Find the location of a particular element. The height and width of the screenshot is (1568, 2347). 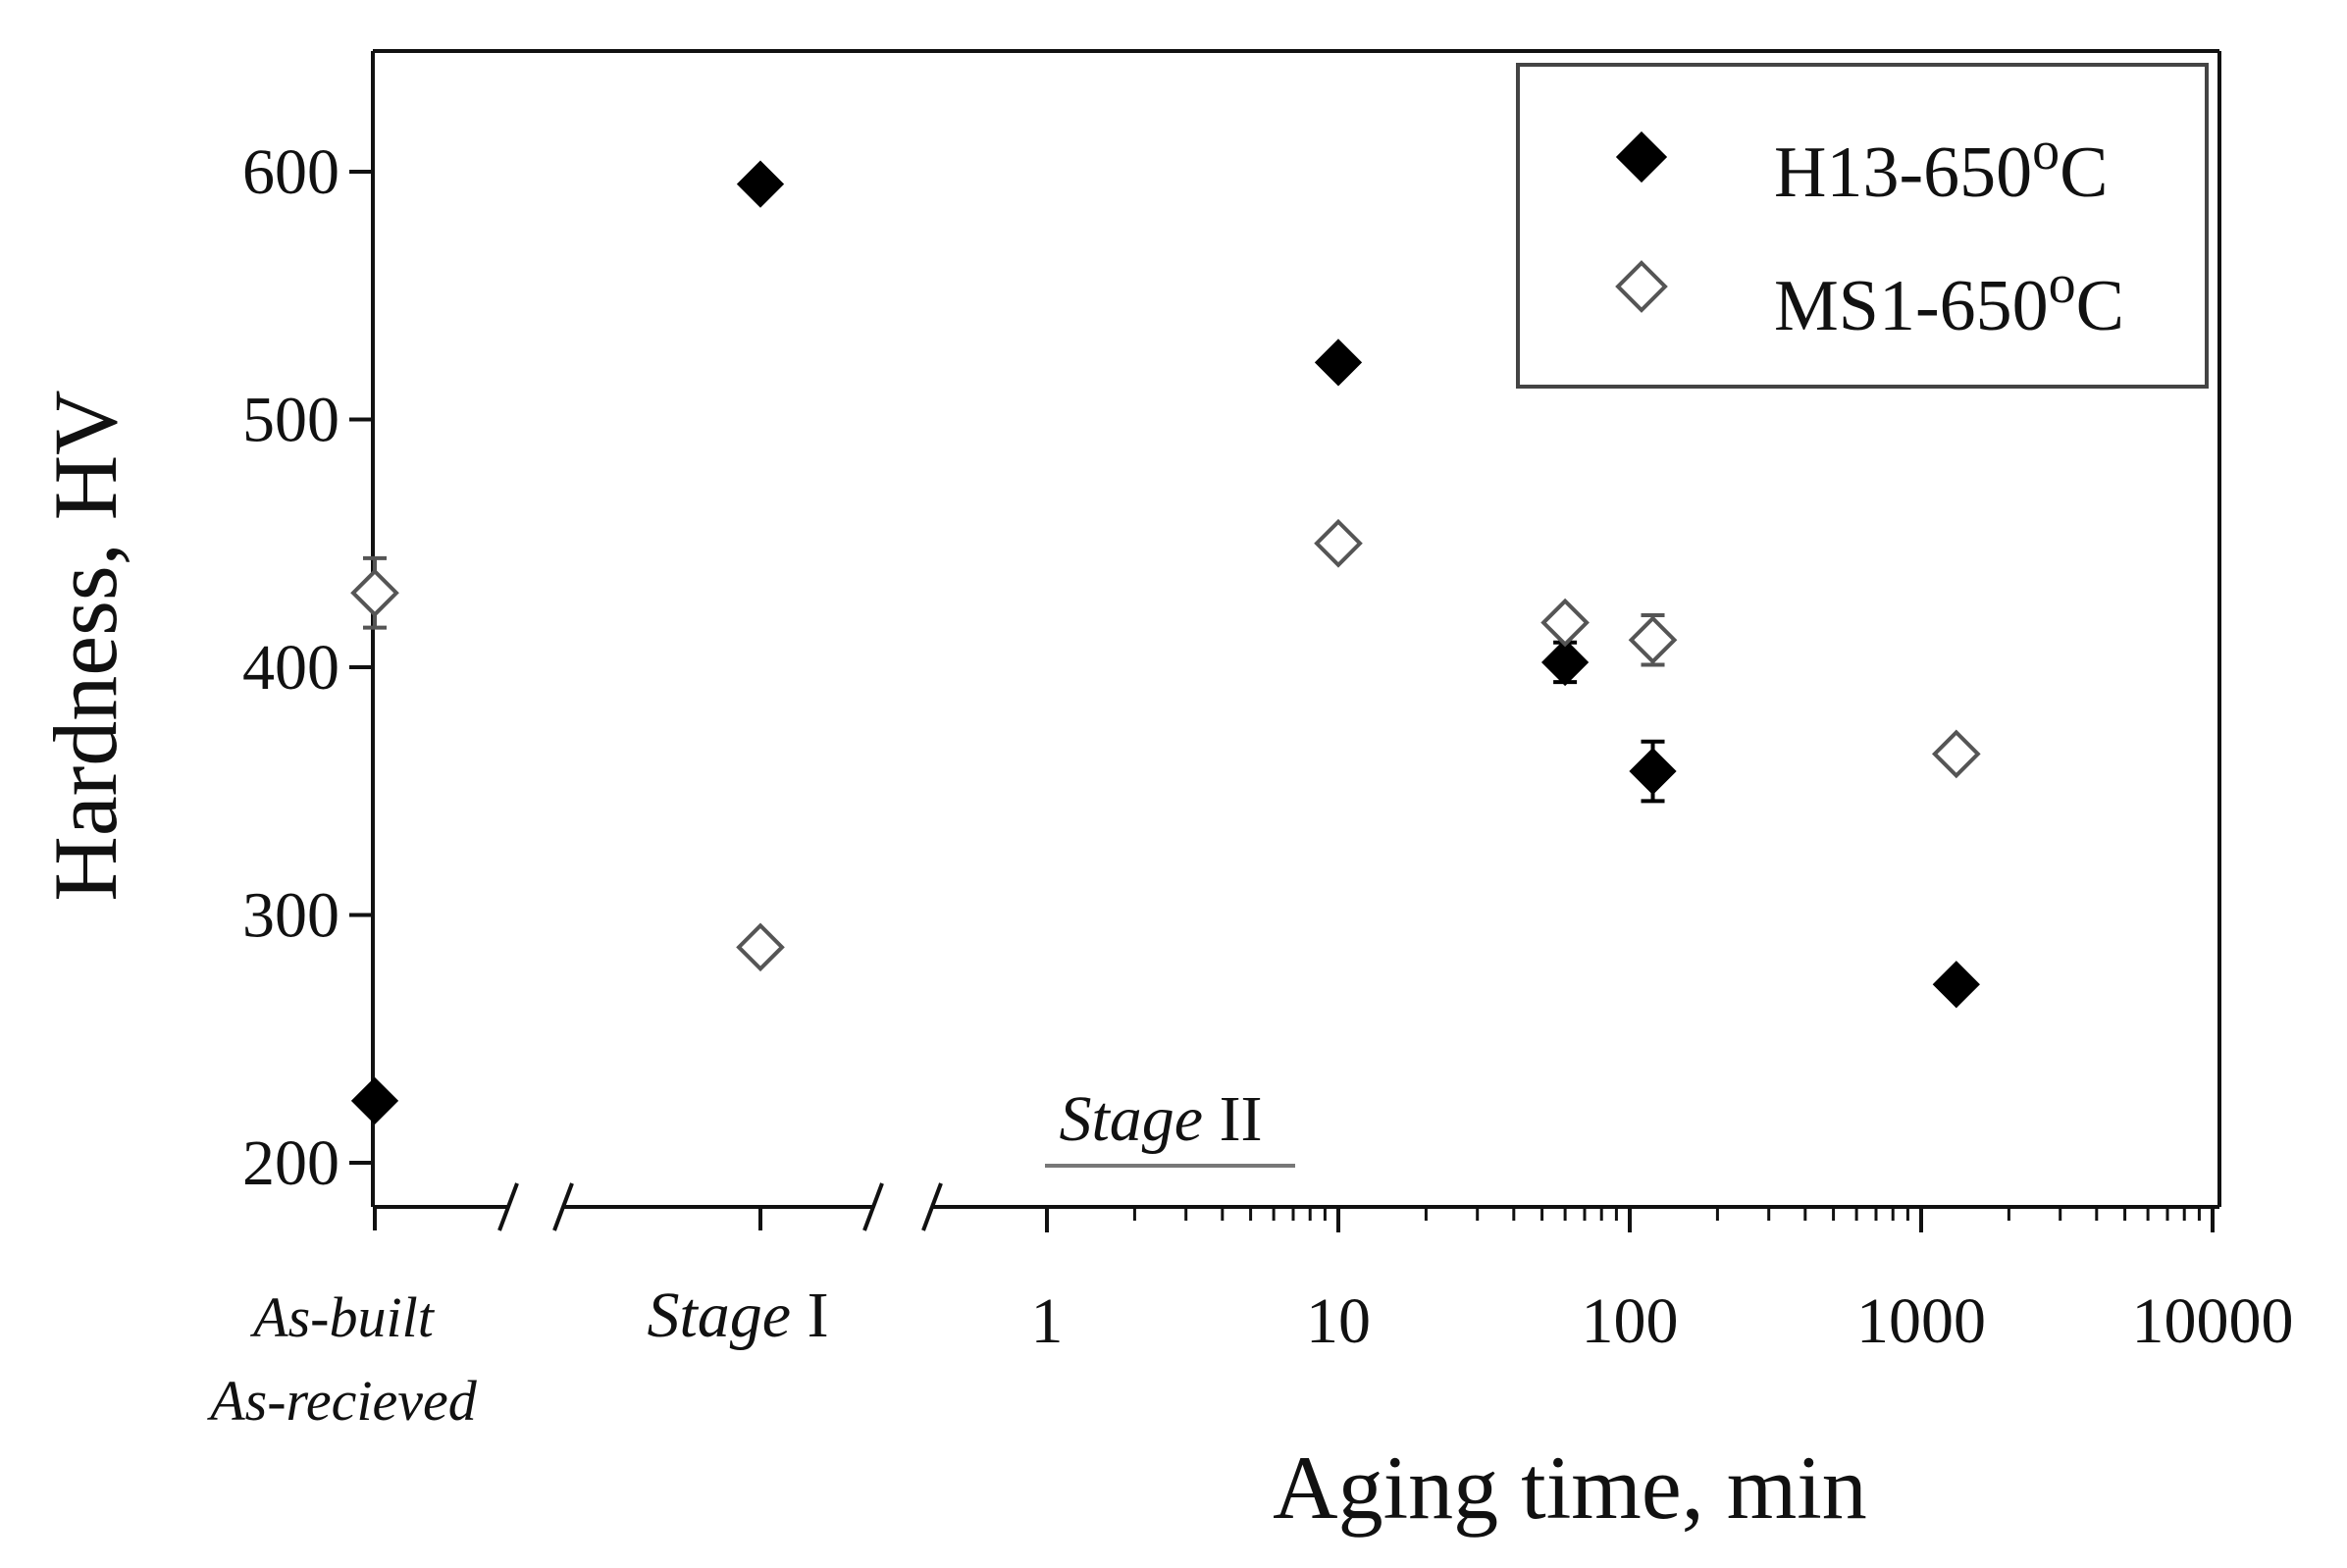

stage-2-annotation-roman: II is located at coordinates (1232, 1119).